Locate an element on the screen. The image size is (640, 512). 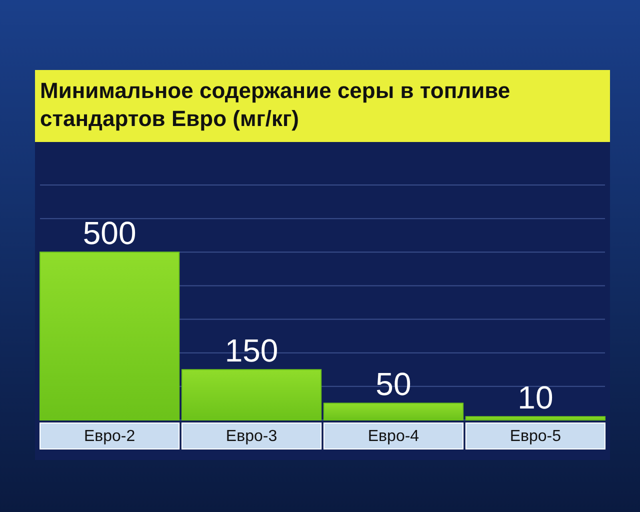
data-label: 500 is located at coordinates (109, 233).